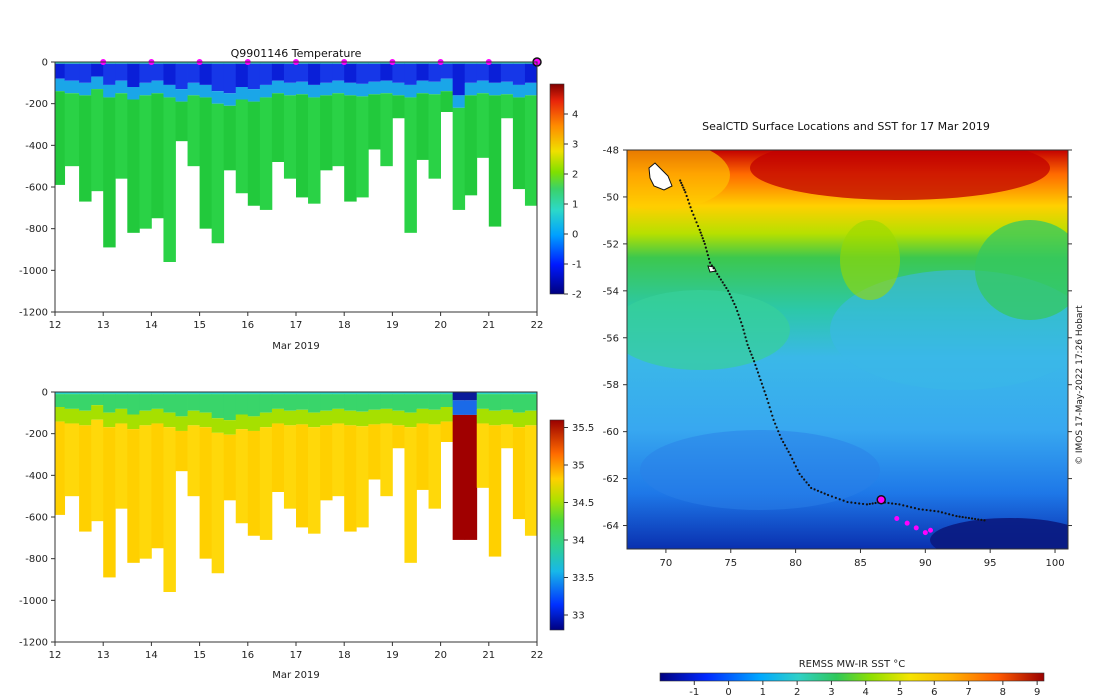 Image resolution: width=1100 pixels, height=700 pixels. I want to click on salinity-xlabel: Mar 2019, so click(296, 675).